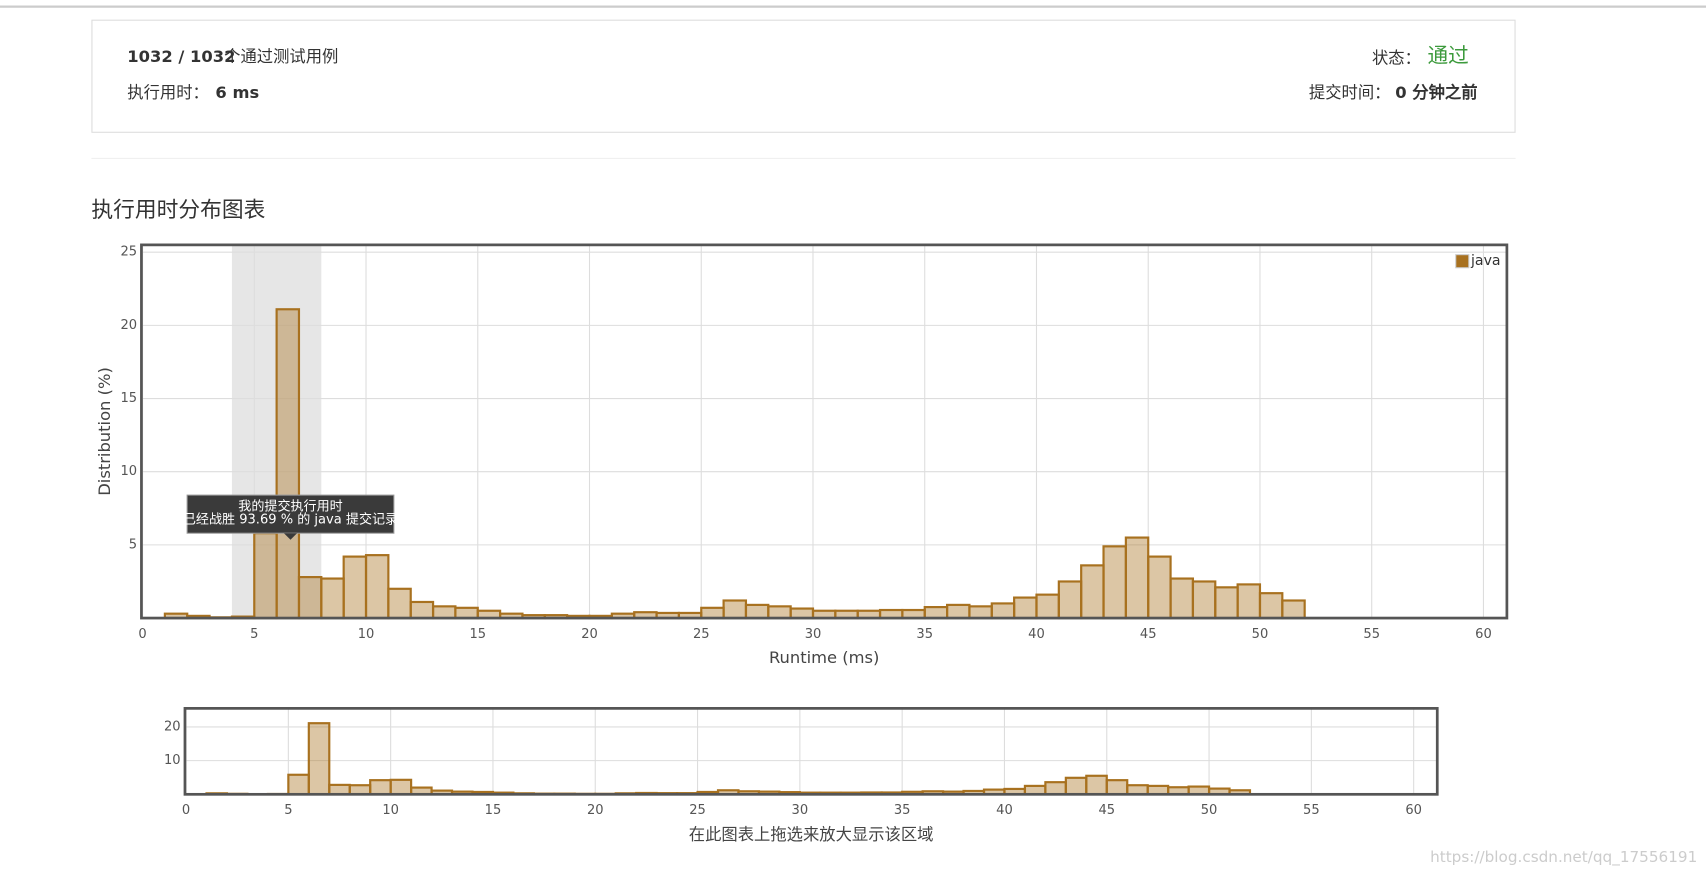 The height and width of the screenshot is (876, 1706). What do you see at coordinates (811, 834) in the screenshot?
I see `x-axis-label: 在此图表上拖选来放大显示该区域` at bounding box center [811, 834].